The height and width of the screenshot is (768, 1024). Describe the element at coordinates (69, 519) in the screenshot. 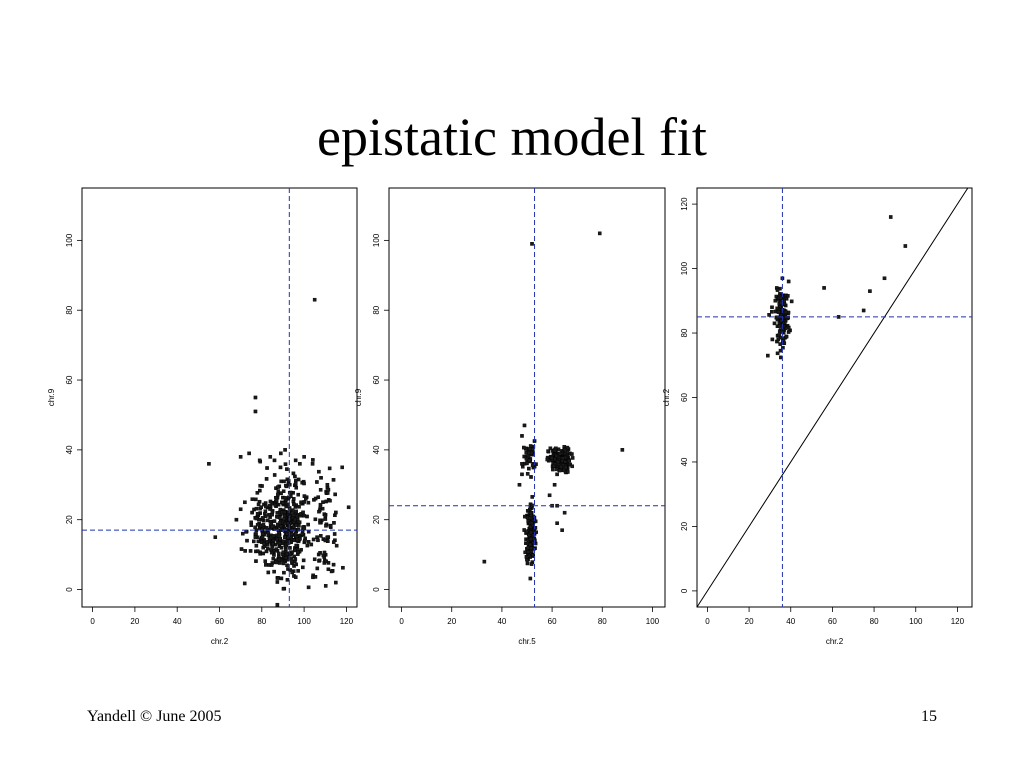

I see `y-tick-label: 20` at that location.